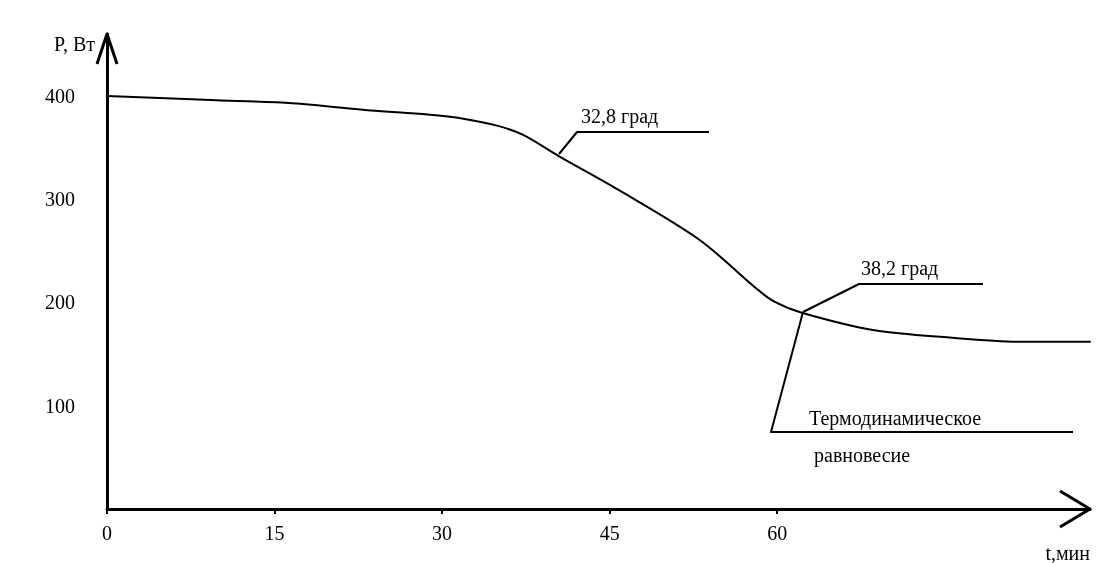 The width and height of the screenshot is (1098, 563). Describe the element at coordinates (442, 533) in the screenshot. I see `x-tick-label: 30` at that location.